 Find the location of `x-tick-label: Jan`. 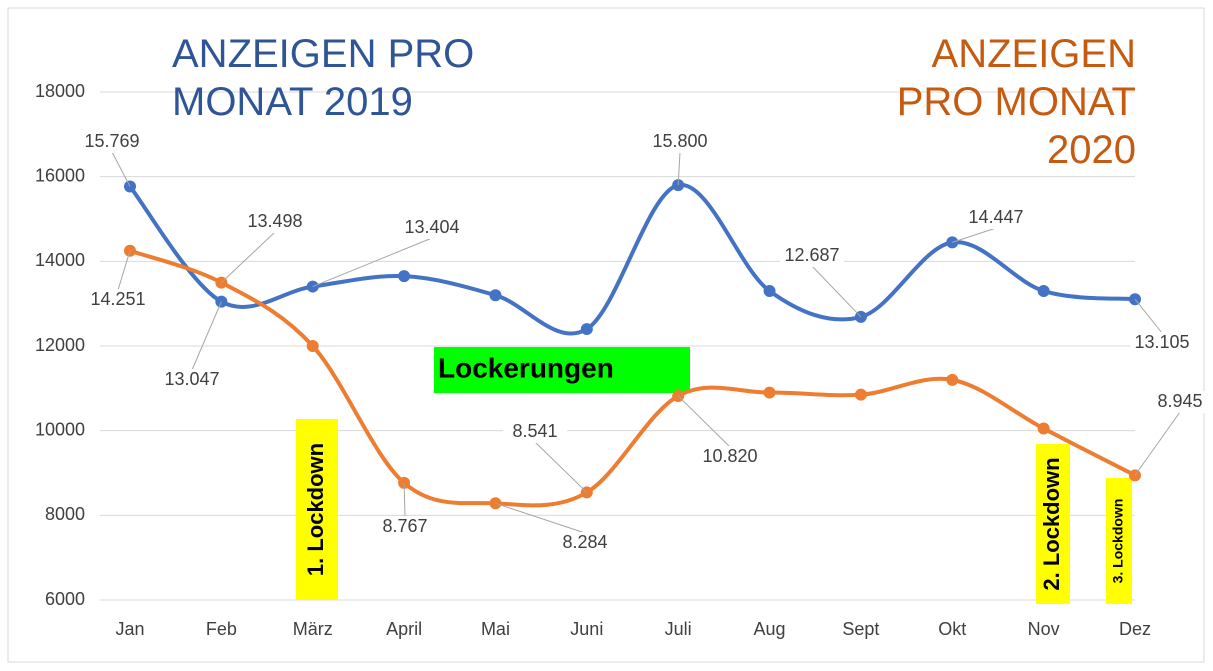

x-tick-label: Jan is located at coordinates (129, 629).